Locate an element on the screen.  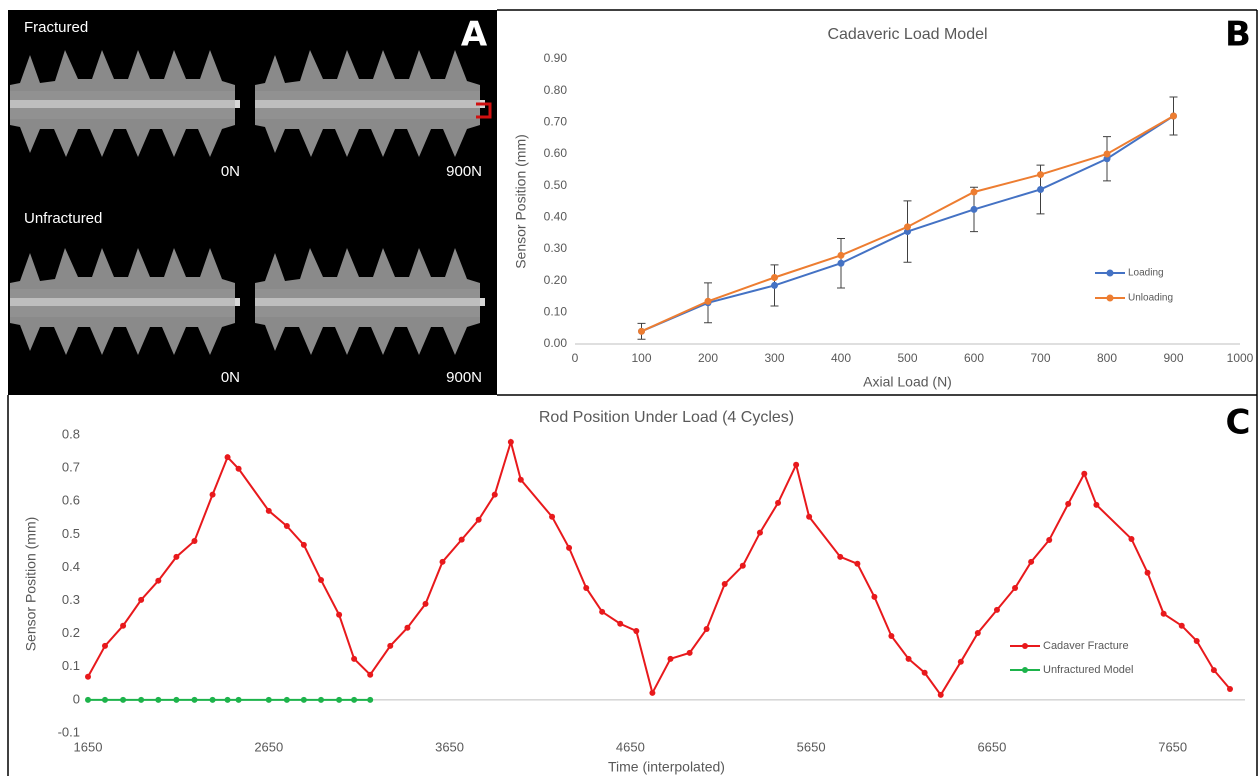
y-tick-label: 0.80 is located at coordinates (556, 90).